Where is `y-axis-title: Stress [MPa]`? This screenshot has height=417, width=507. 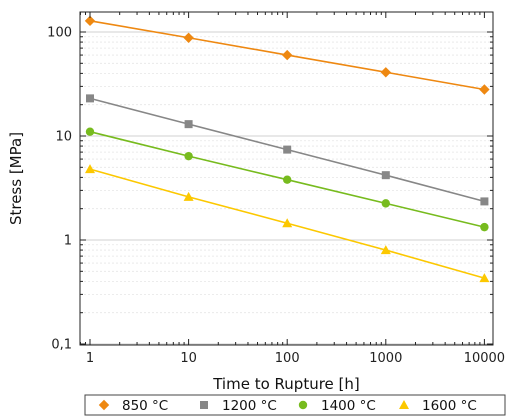 y-axis-title: Stress [MPa] is located at coordinates (16, 178).